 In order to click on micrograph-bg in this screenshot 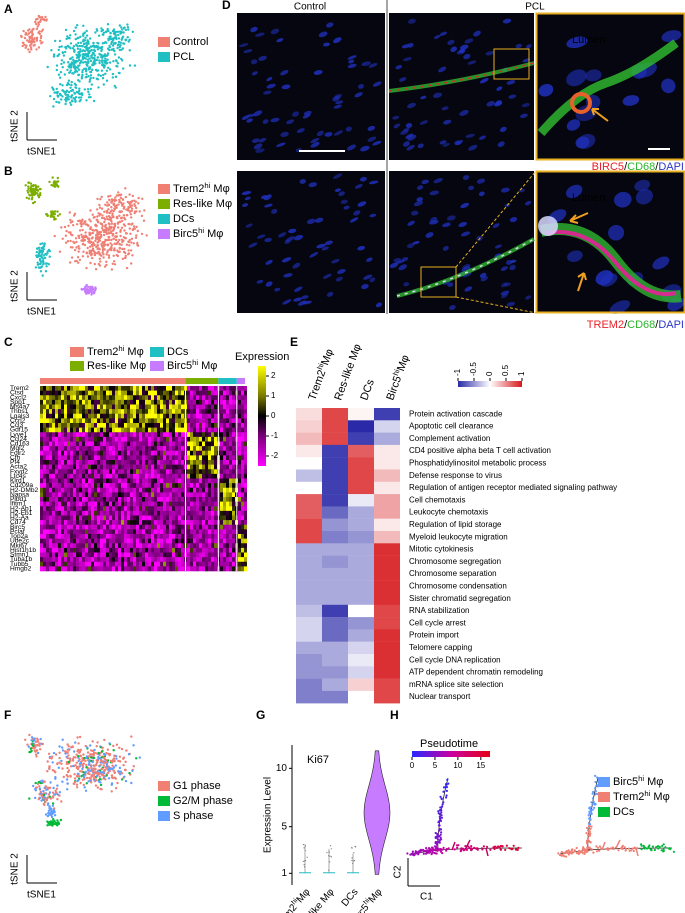, I will do `click(461, 242)`.